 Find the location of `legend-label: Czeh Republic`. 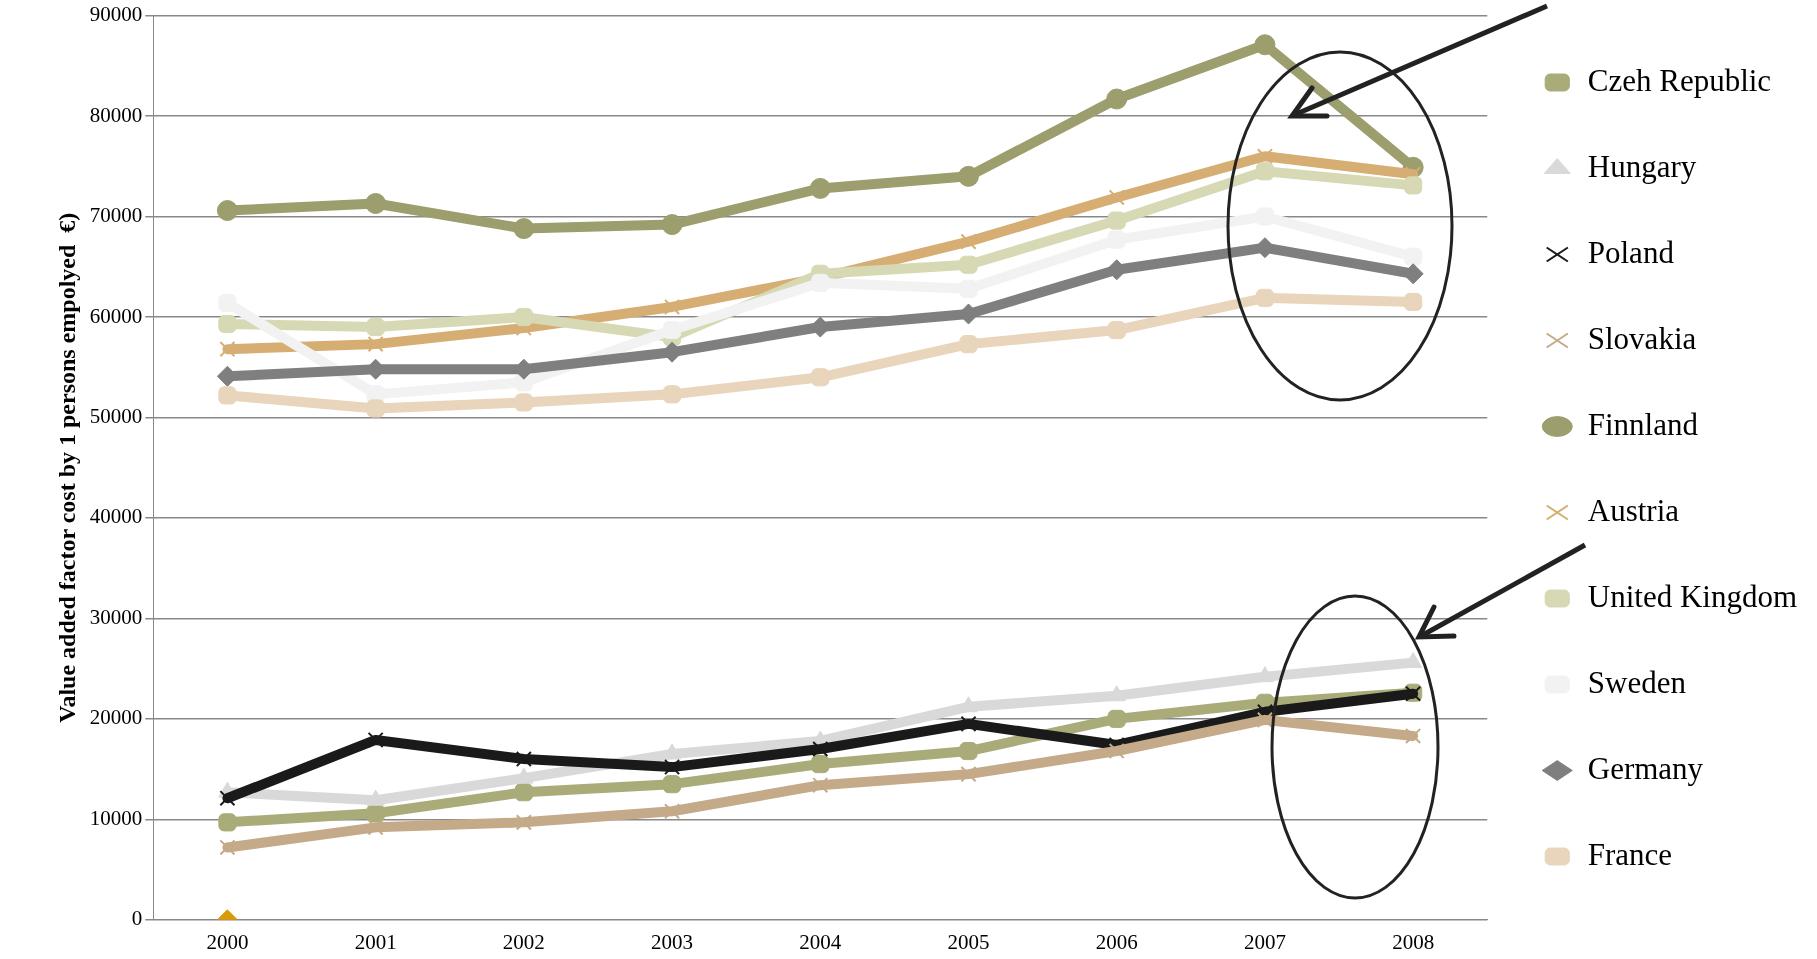

legend-label: Czeh Republic is located at coordinates (1679, 80).